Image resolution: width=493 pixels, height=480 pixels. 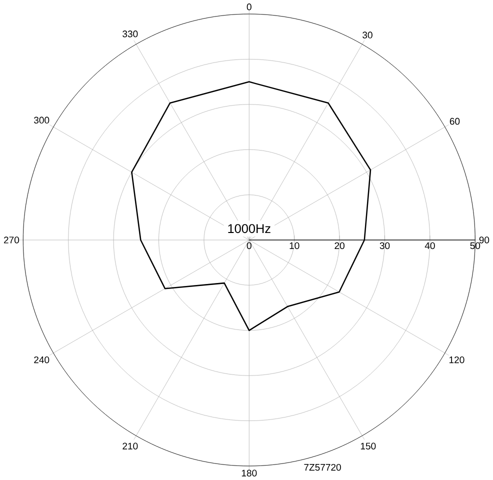 What do you see at coordinates (475, 246) in the screenshot?
I see `y-tick-label: 50` at bounding box center [475, 246].